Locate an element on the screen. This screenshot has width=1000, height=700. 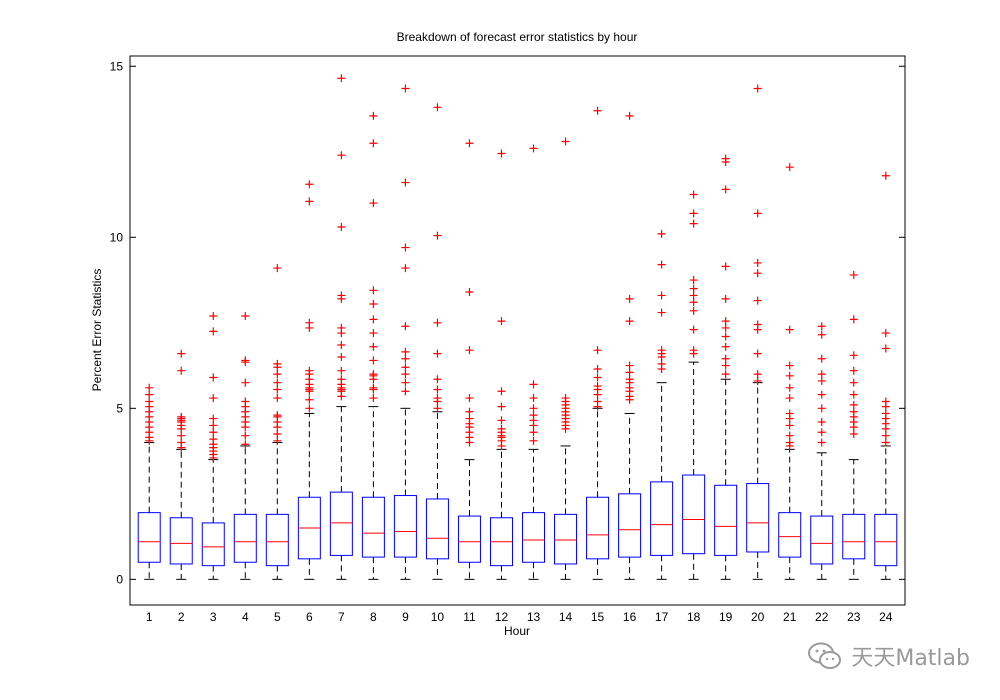
x-tick-label: 20 is located at coordinates (758, 617).